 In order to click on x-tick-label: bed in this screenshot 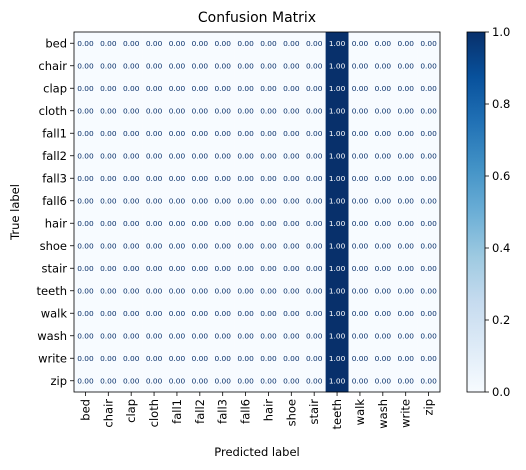, I will do `click(85, 410)`.